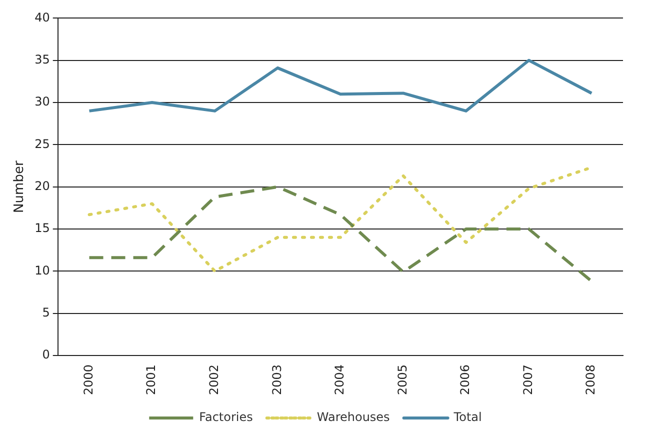 The height and width of the screenshot is (442, 651). Describe the element at coordinates (42, 228) in the screenshot. I see `y-tick-label: 15` at that location.